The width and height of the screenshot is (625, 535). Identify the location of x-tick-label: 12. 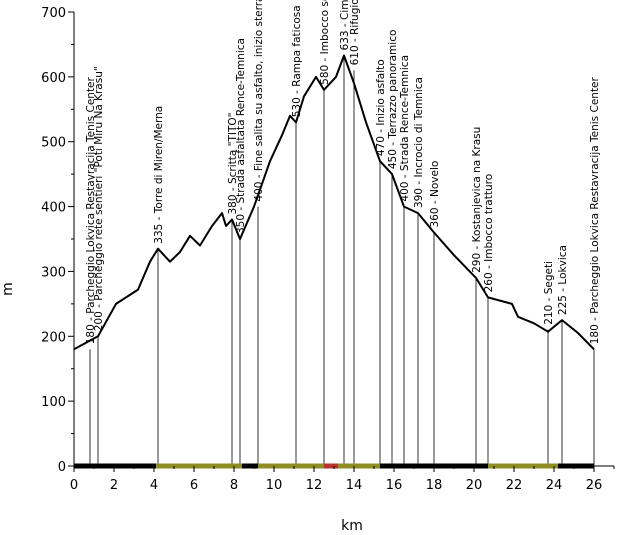
(314, 485).